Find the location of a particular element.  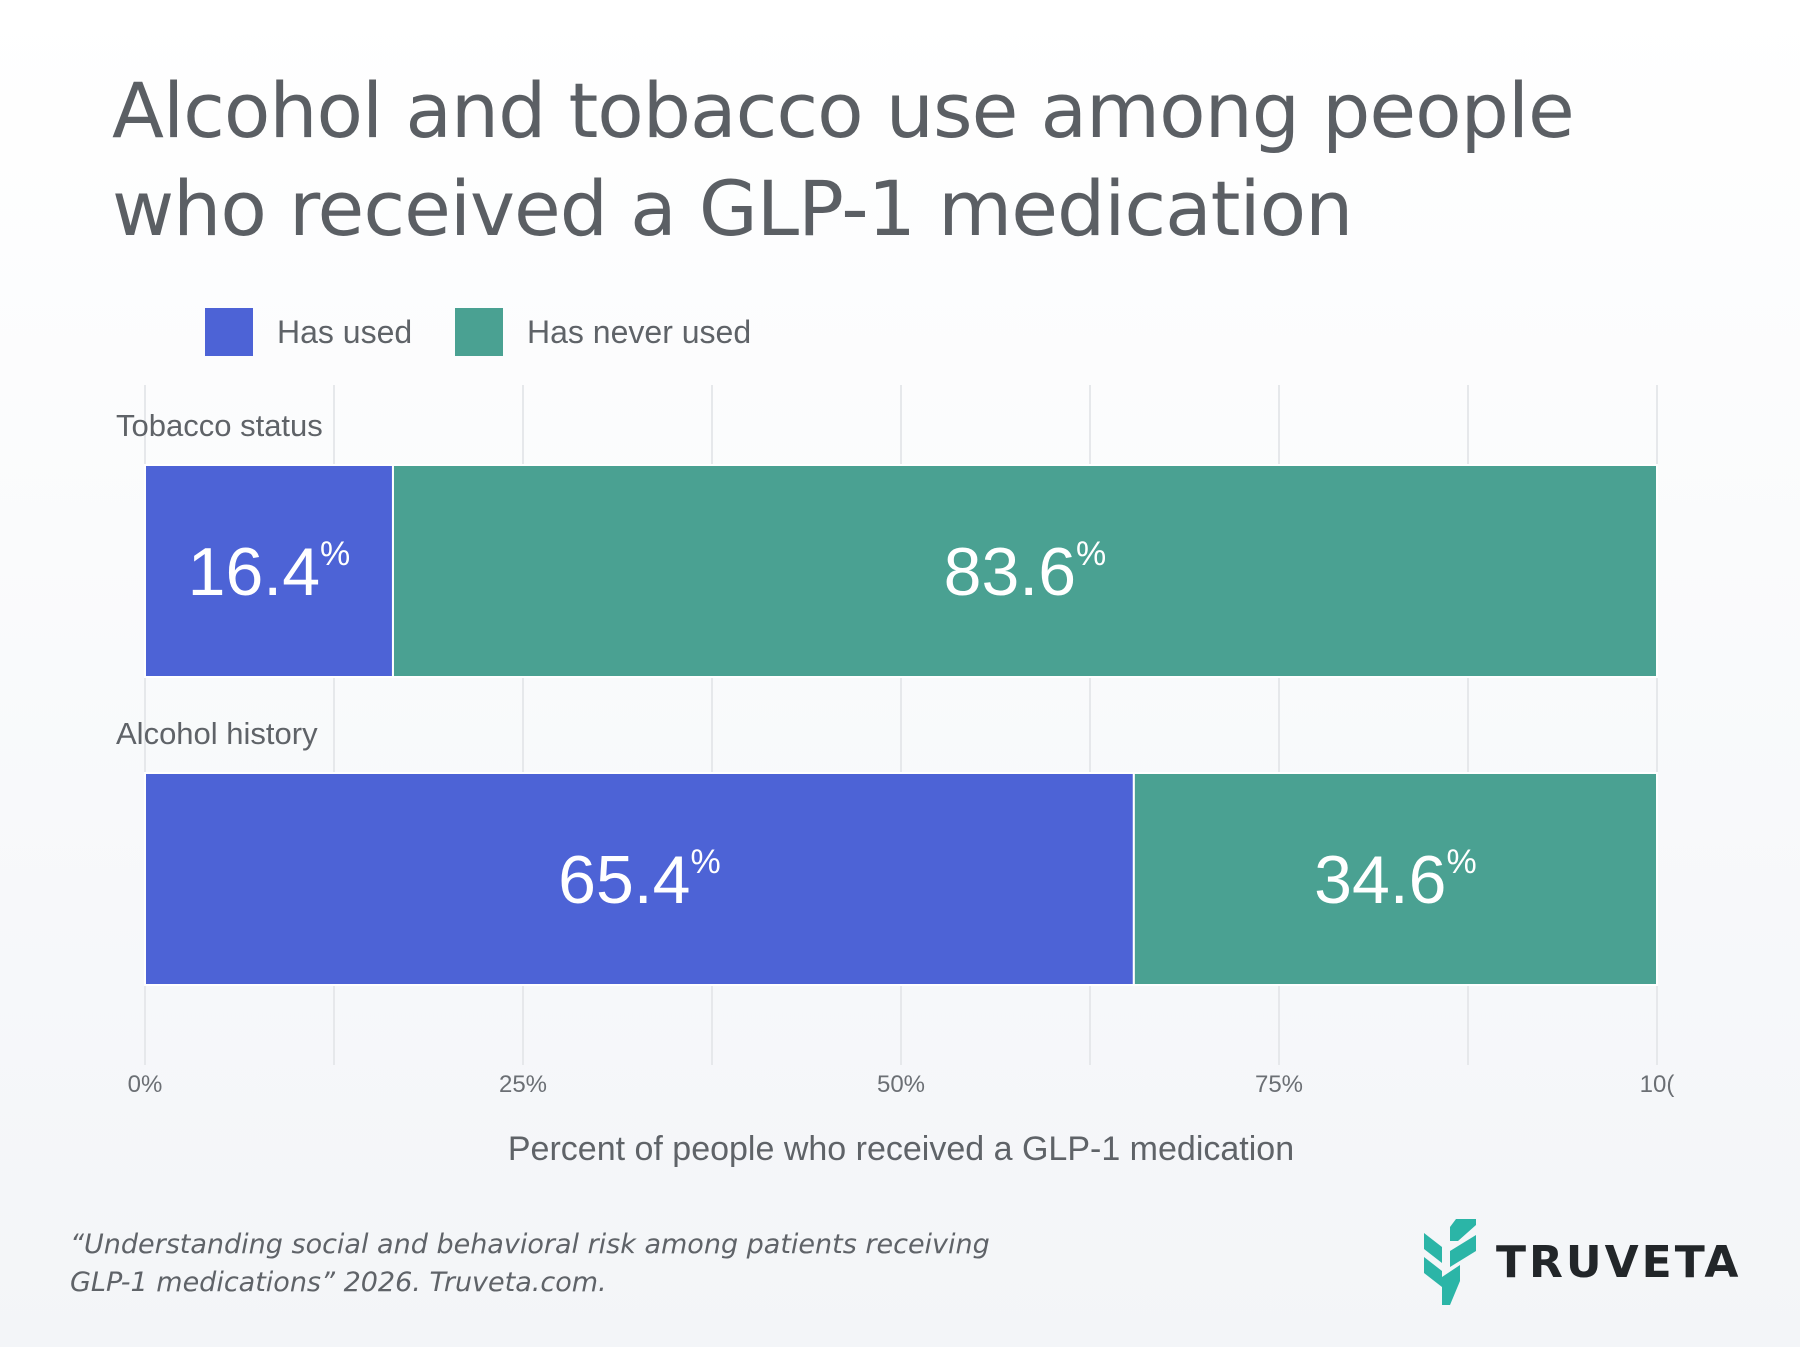

data-label-0-1: 83.6% is located at coordinates (1025, 572).